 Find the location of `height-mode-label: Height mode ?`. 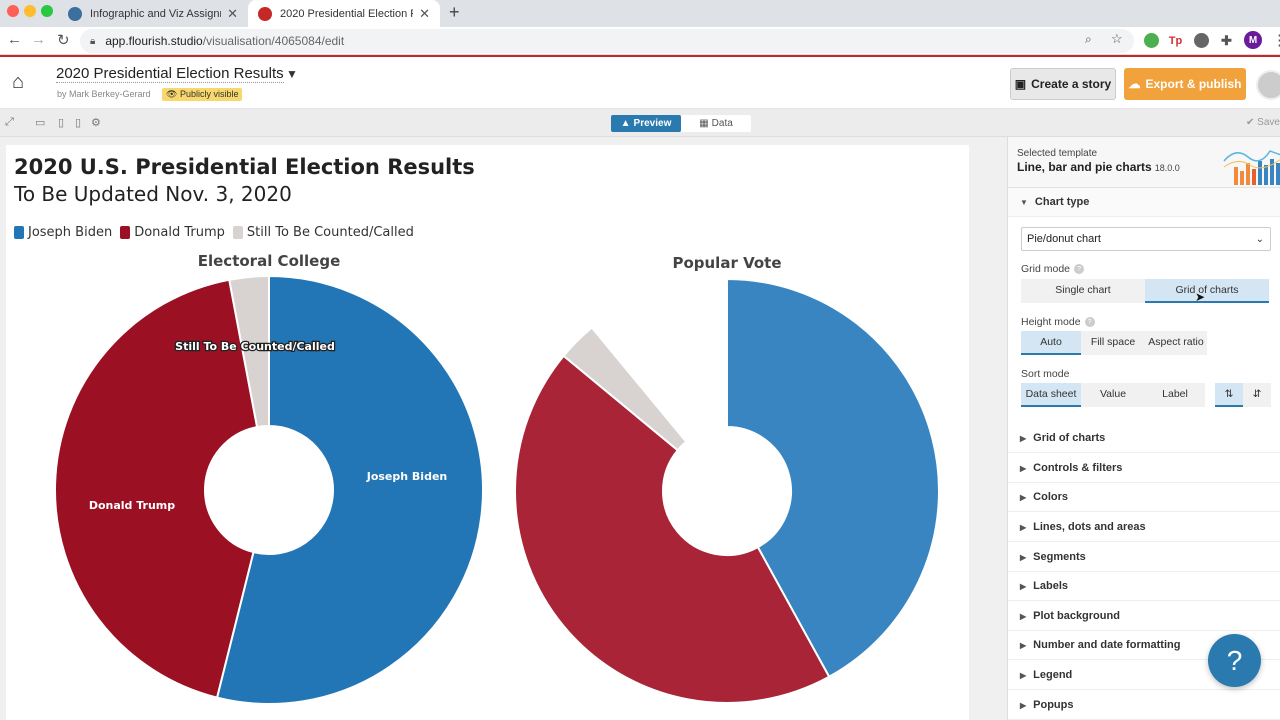

height-mode-label: Height mode ? is located at coordinates (1058, 322).